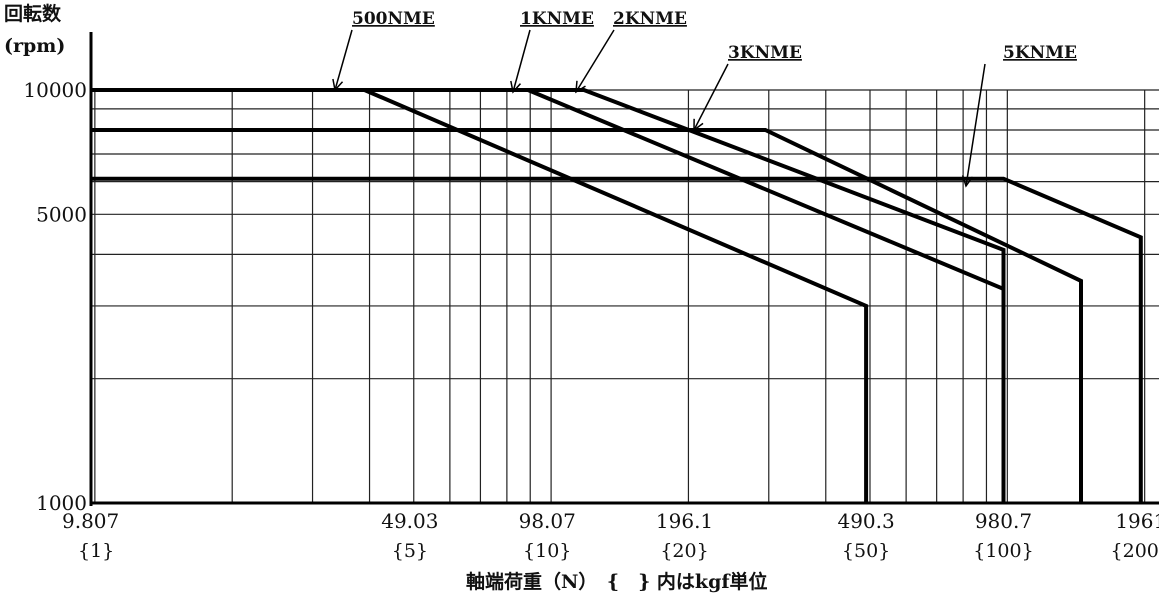 The width and height of the screenshot is (1159, 593). Describe the element at coordinates (1003, 551) in the screenshot. I see `x-tick-sublabel: {100}` at that location.